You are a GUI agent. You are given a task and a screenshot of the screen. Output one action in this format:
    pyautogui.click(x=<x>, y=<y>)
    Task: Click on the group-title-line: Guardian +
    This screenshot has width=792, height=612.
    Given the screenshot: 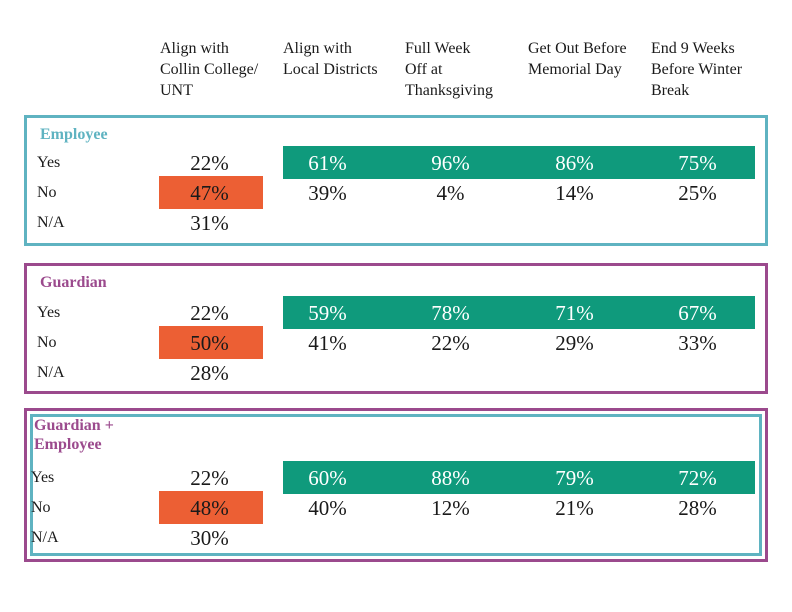 What is the action you would take?
    pyautogui.click(x=74, y=425)
    